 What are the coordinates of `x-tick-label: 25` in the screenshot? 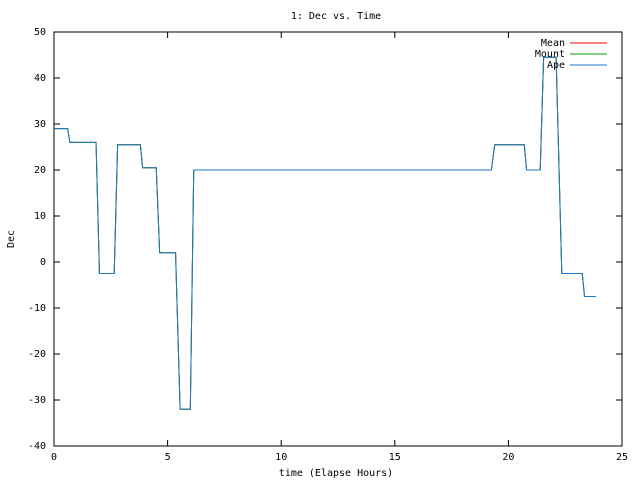 It's located at (622, 457).